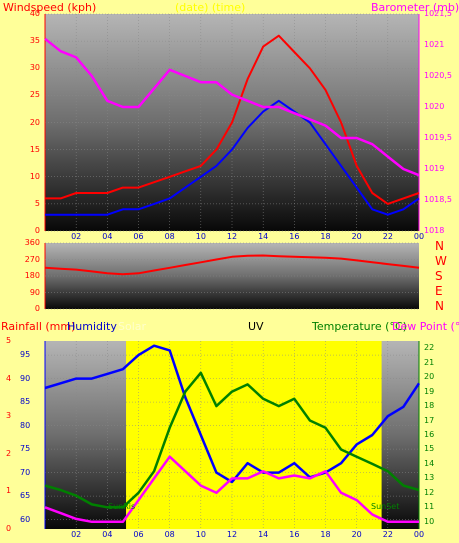  I want to click on baro-y-tick: 1020,5, so click(438, 75).